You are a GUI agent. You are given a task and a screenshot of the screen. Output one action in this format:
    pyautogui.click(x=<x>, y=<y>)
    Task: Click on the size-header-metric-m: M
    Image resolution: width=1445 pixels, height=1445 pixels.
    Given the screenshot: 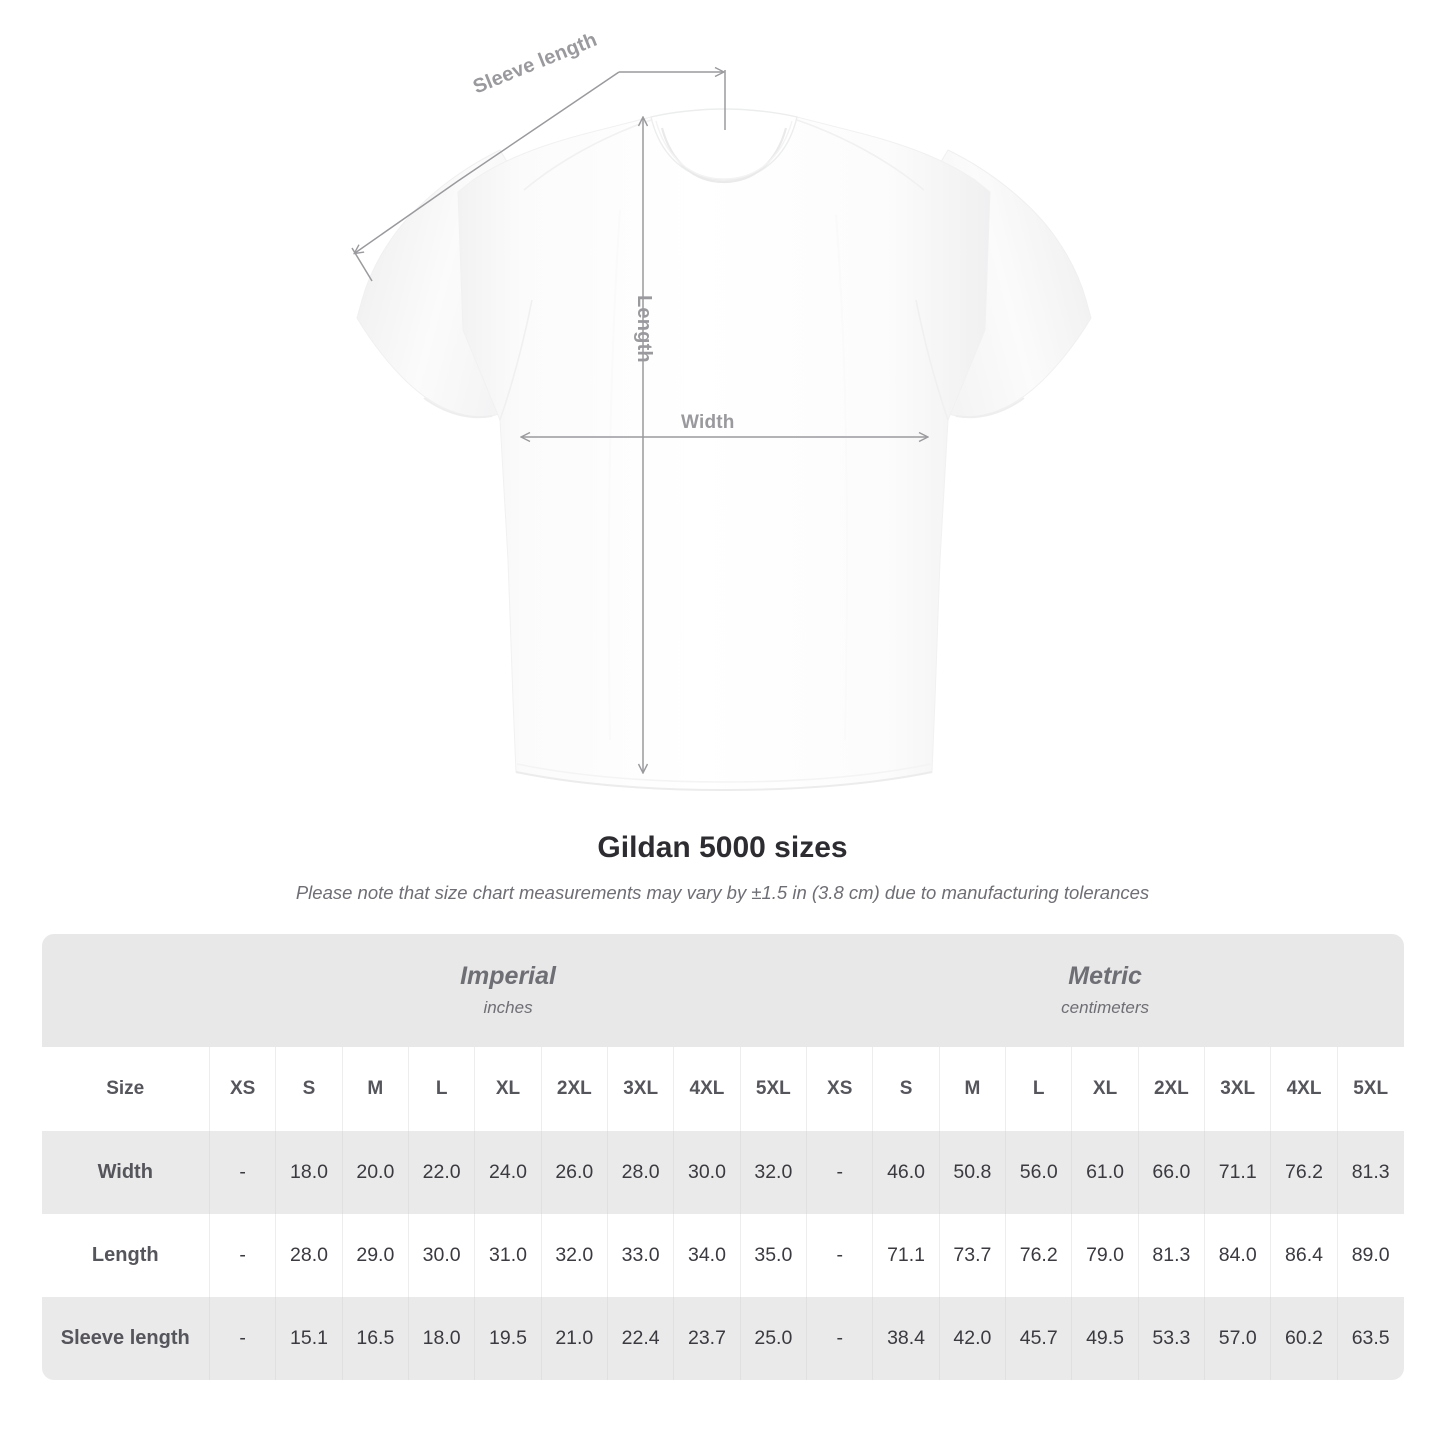 What is the action you would take?
    pyautogui.click(x=972, y=1089)
    